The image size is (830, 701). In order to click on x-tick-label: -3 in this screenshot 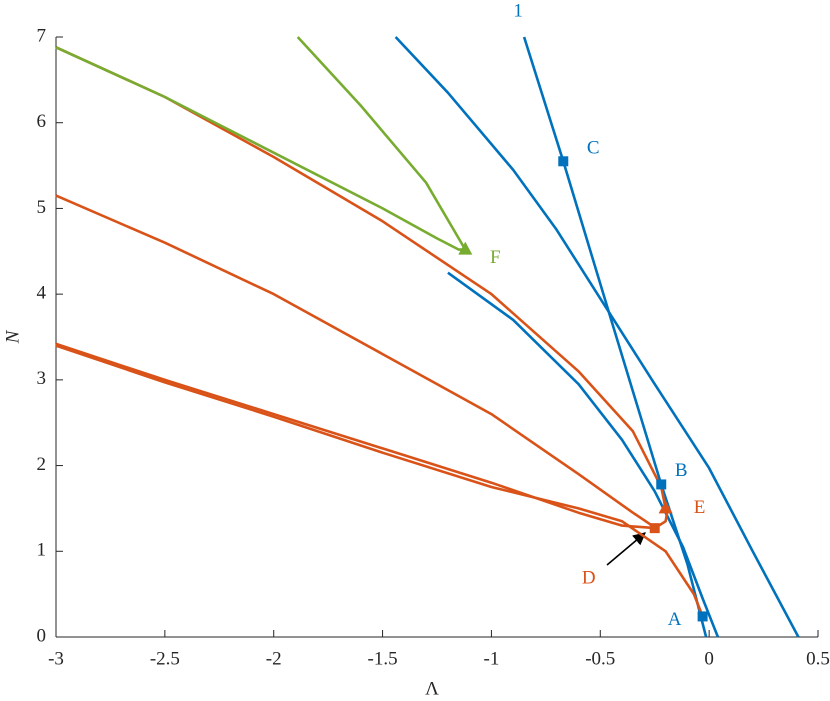, I will do `click(56, 658)`.